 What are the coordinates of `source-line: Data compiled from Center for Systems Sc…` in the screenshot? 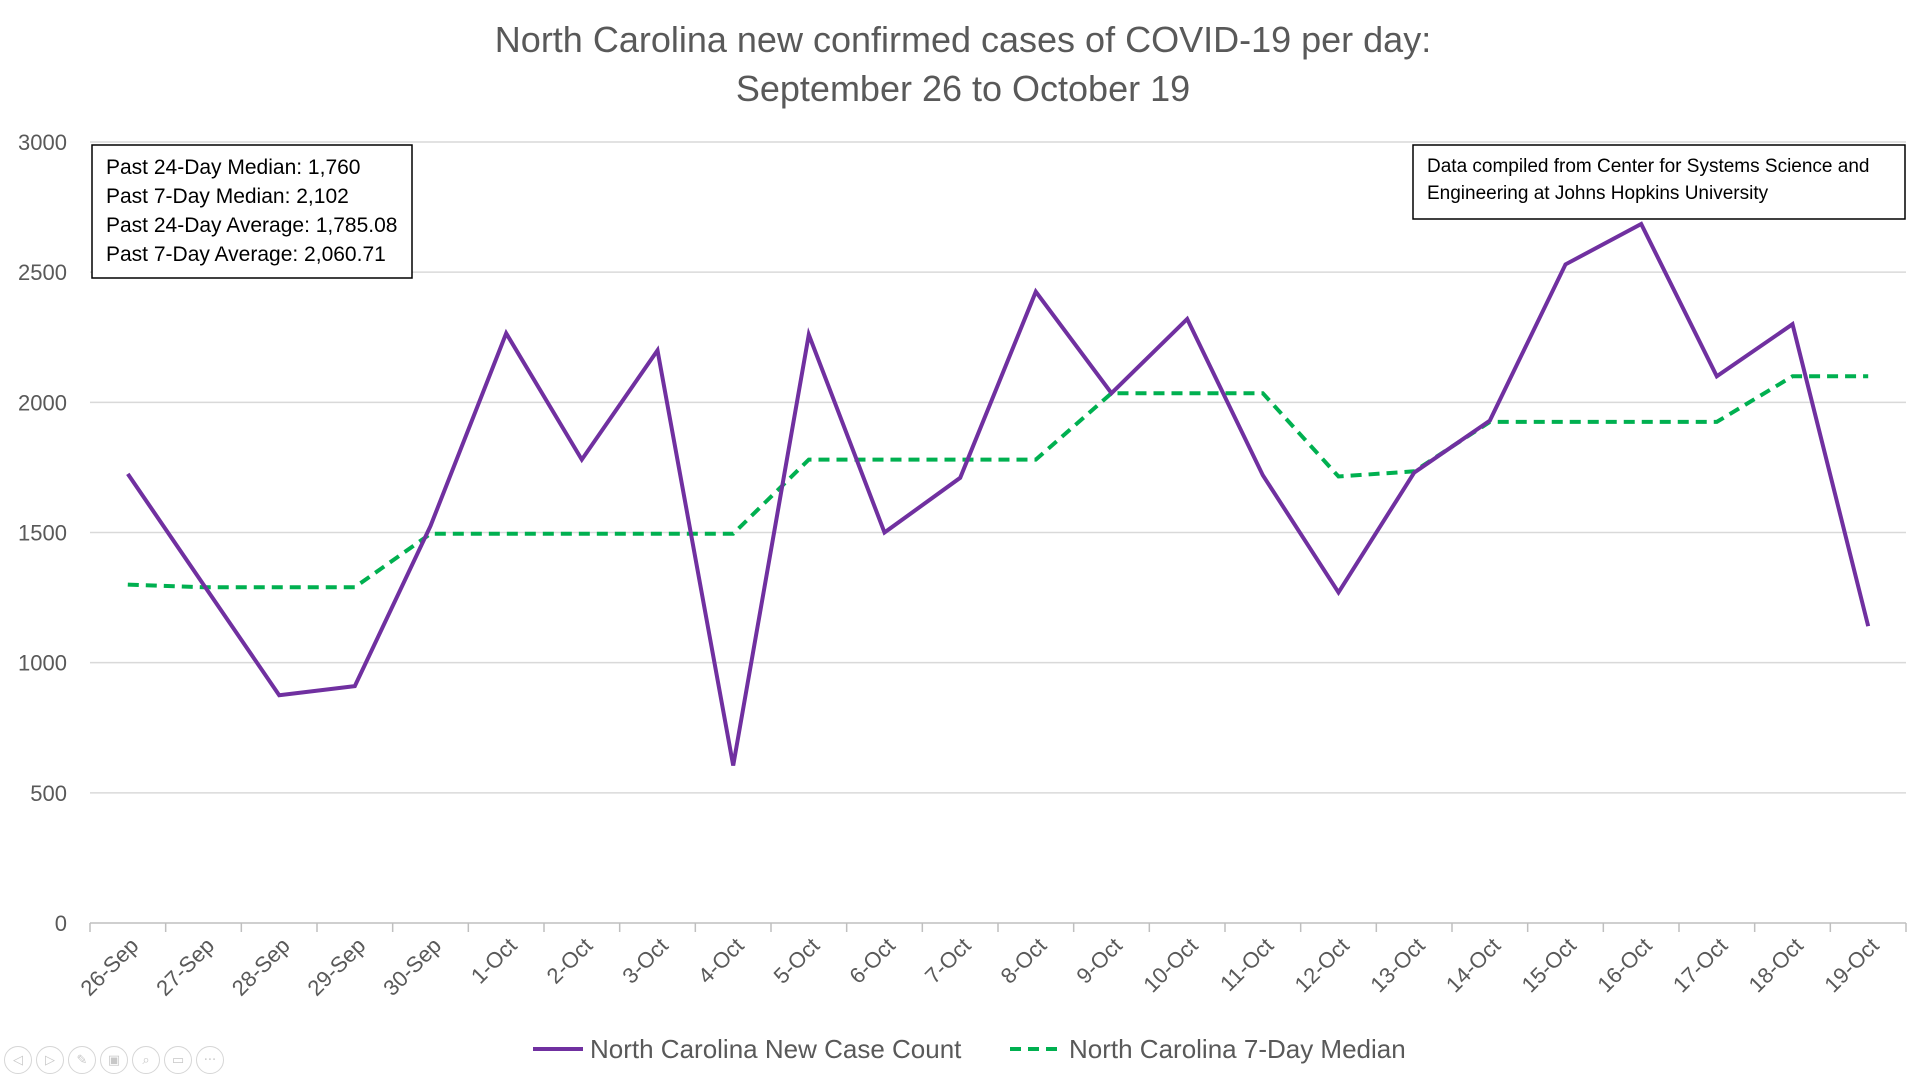 It's located at (1648, 166).